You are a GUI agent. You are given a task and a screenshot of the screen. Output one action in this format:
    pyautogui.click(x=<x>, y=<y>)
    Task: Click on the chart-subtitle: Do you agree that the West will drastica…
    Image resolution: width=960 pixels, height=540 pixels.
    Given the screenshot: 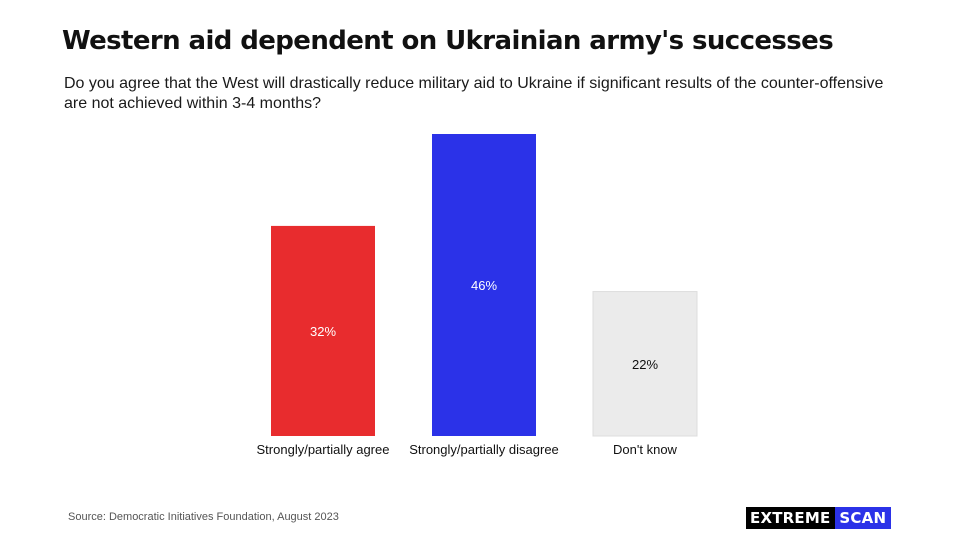 What is the action you would take?
    pyautogui.click(x=474, y=93)
    